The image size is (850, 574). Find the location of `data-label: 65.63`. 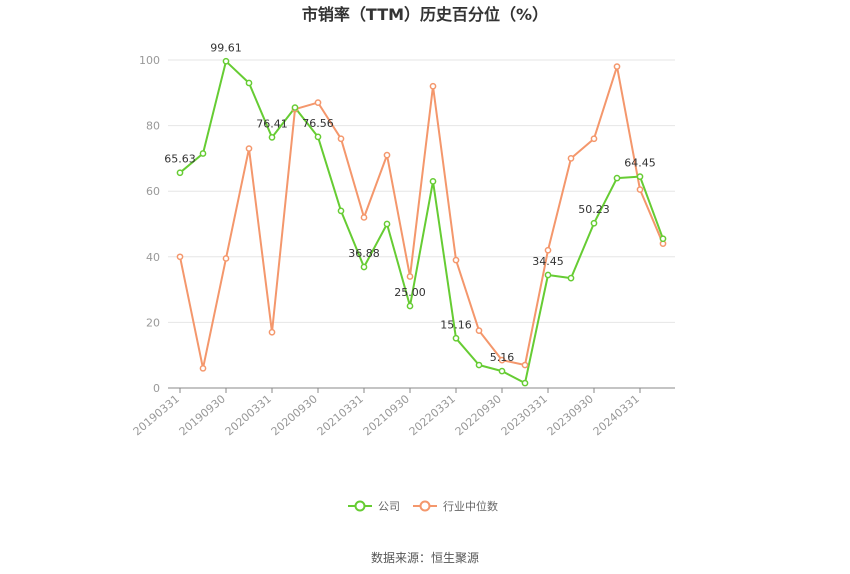

data-label: 65.63 is located at coordinates (180, 159).